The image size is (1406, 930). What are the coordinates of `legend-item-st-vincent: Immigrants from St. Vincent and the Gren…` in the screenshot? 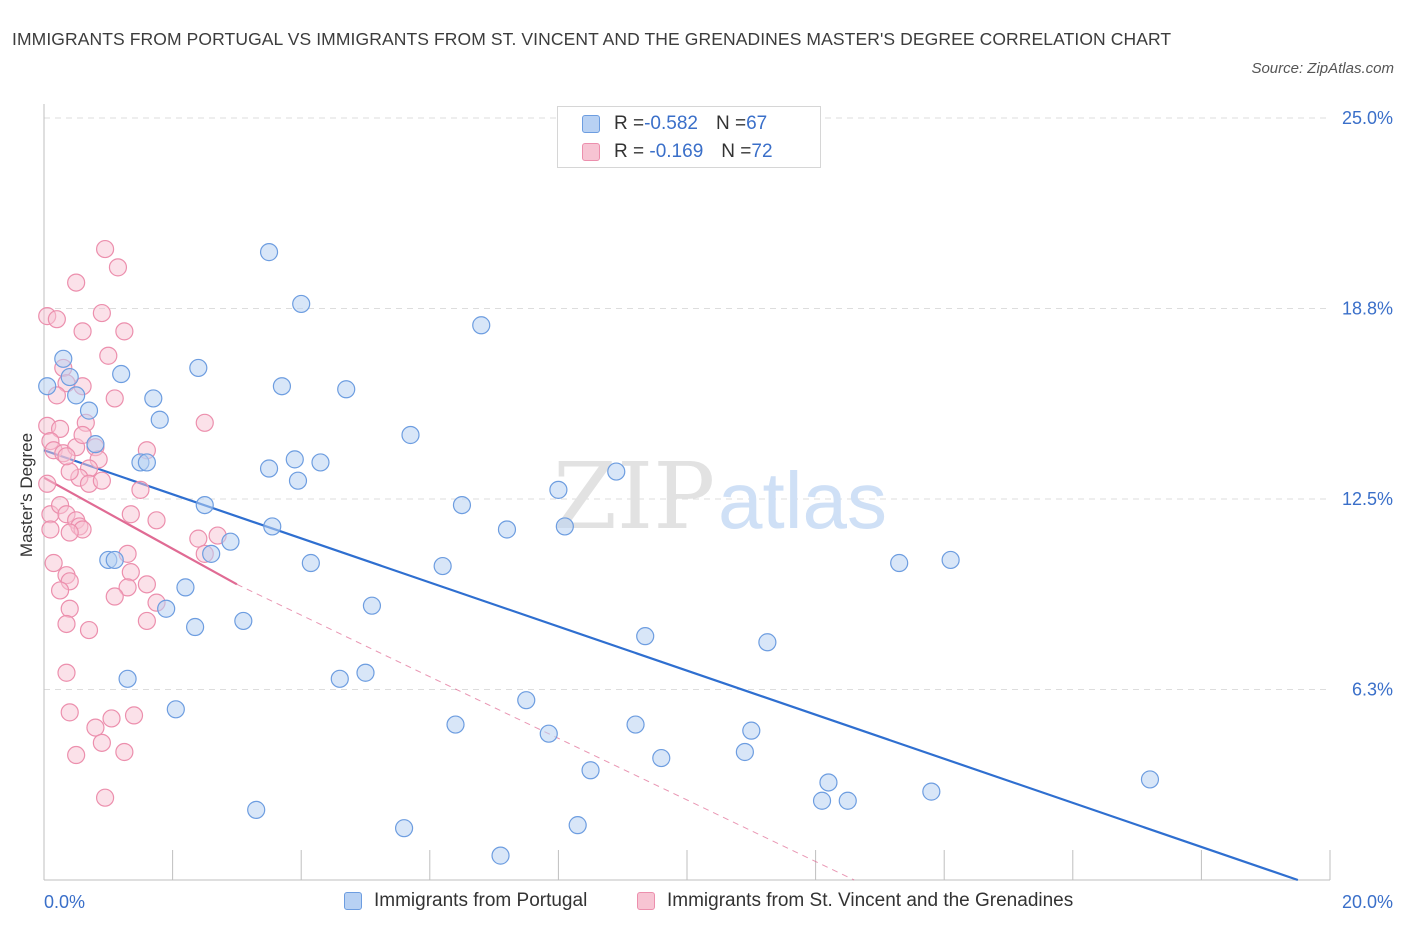 It's located at (855, 901).